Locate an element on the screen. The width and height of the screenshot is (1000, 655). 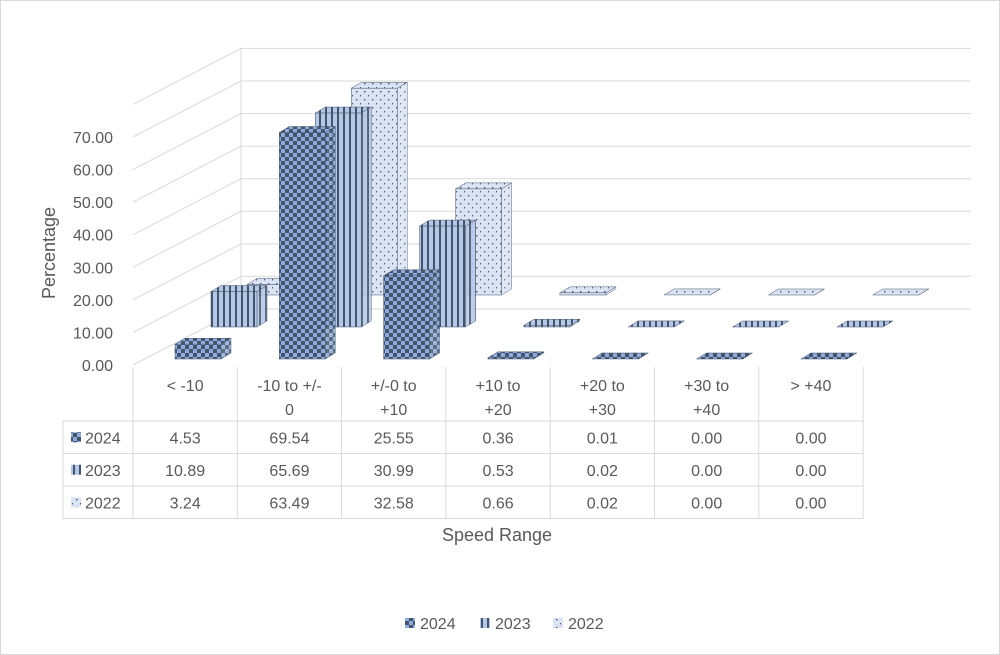
x-category-label: +/-0 to is located at coordinates (394, 386).